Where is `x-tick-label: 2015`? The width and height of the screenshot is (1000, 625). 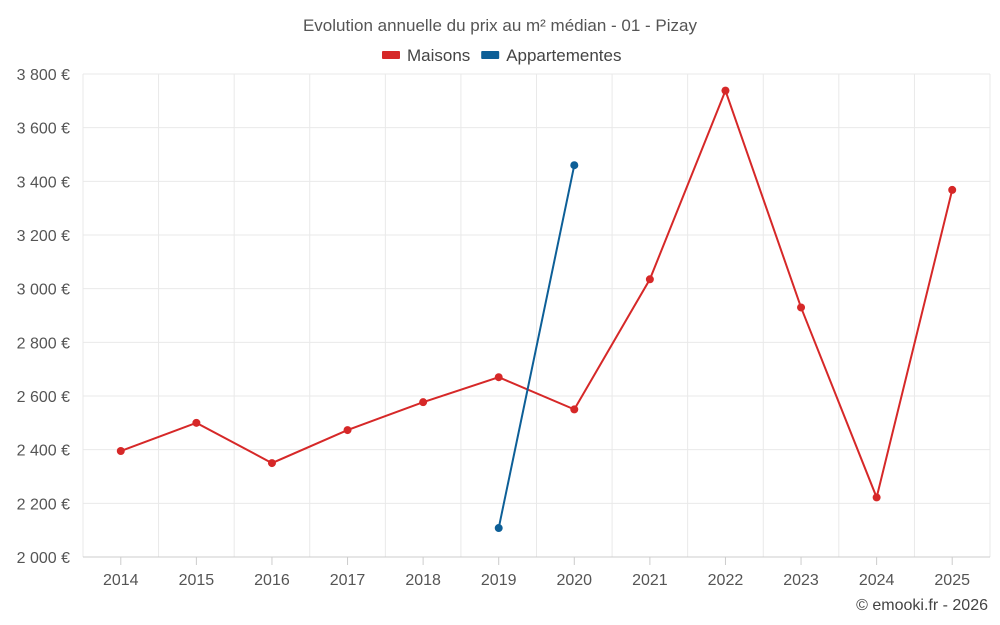
x-tick-label: 2015 is located at coordinates (197, 580).